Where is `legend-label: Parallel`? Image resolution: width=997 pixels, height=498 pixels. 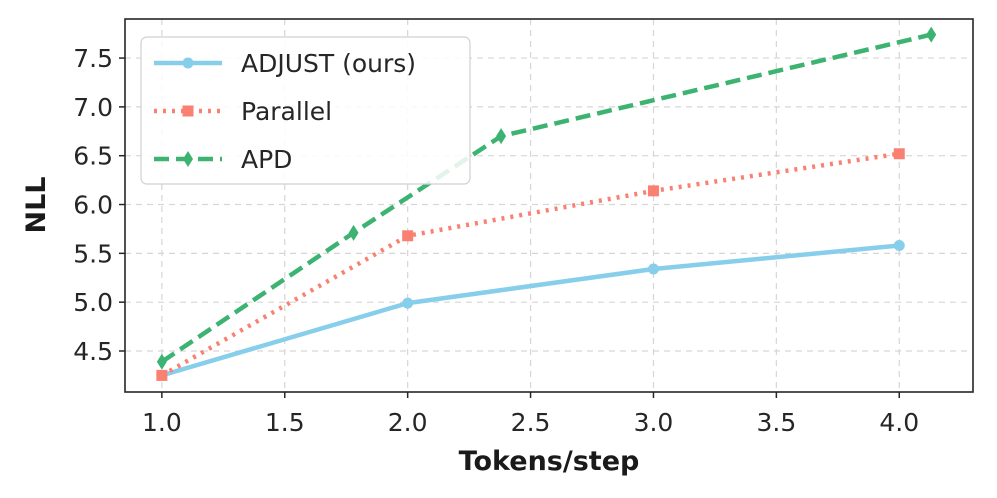
legend-label: Parallel is located at coordinates (286, 111).